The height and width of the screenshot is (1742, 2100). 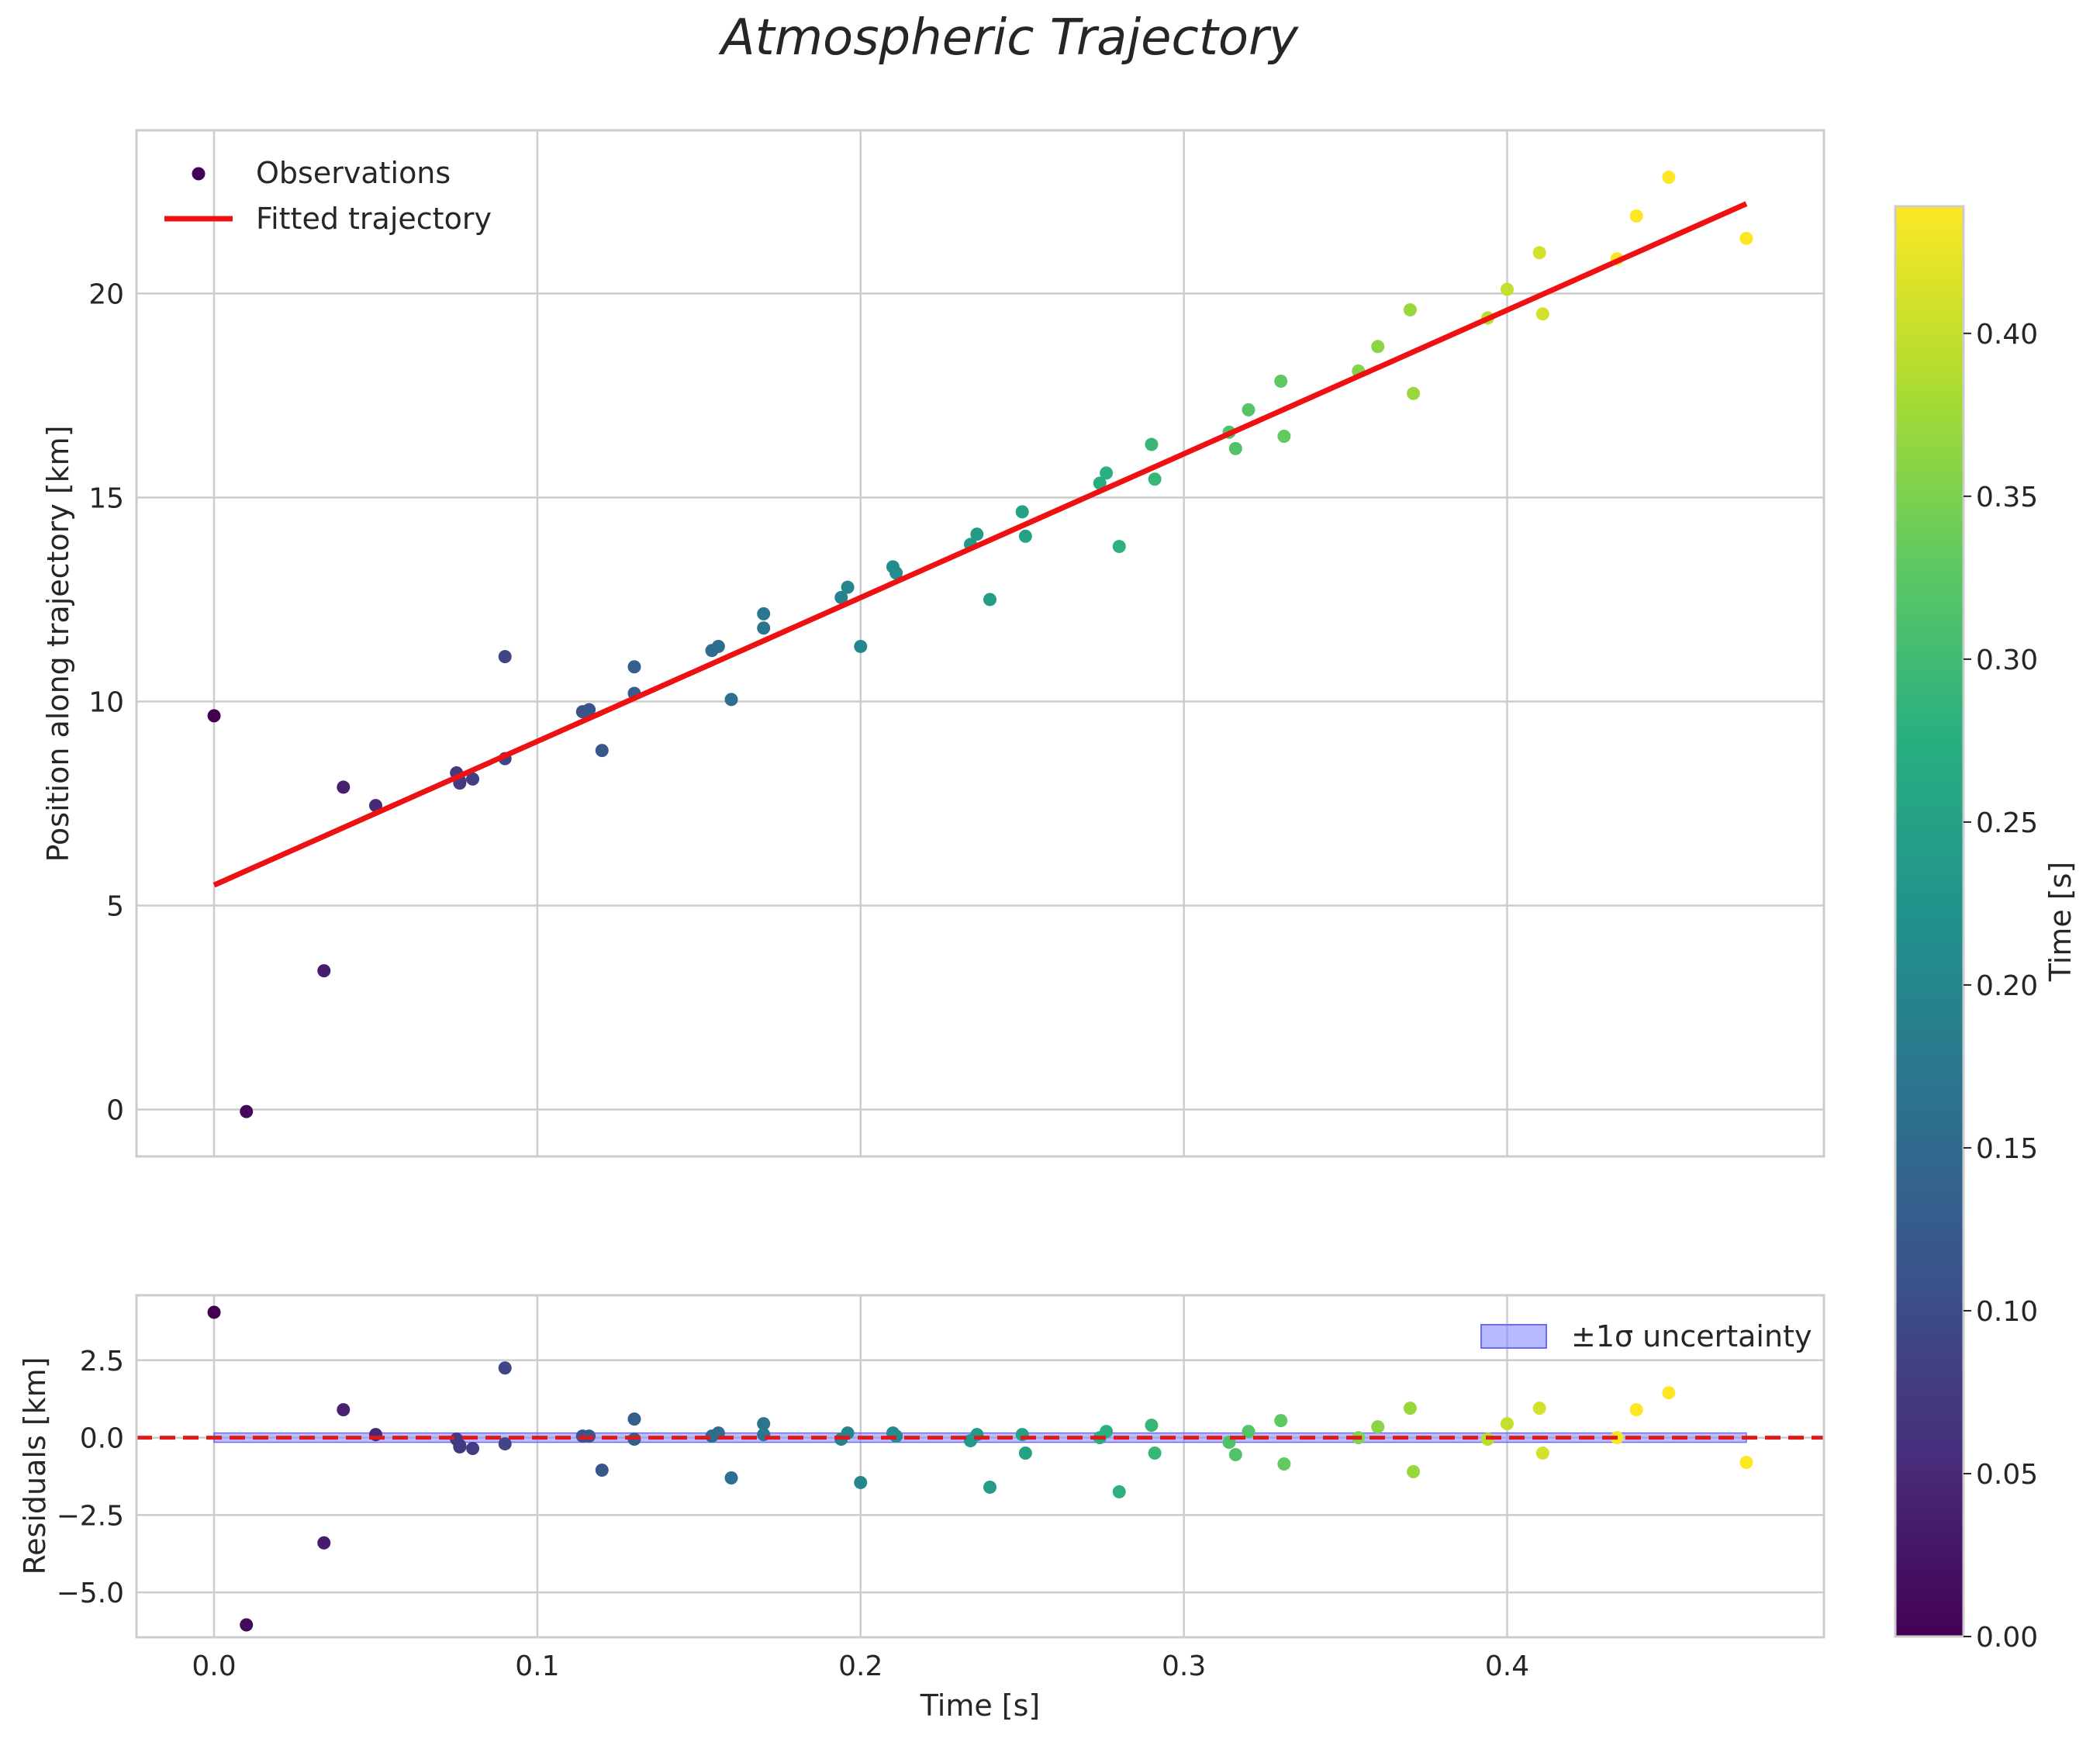 I want to click on colorbar-label: Time [s], so click(x=2060, y=922).